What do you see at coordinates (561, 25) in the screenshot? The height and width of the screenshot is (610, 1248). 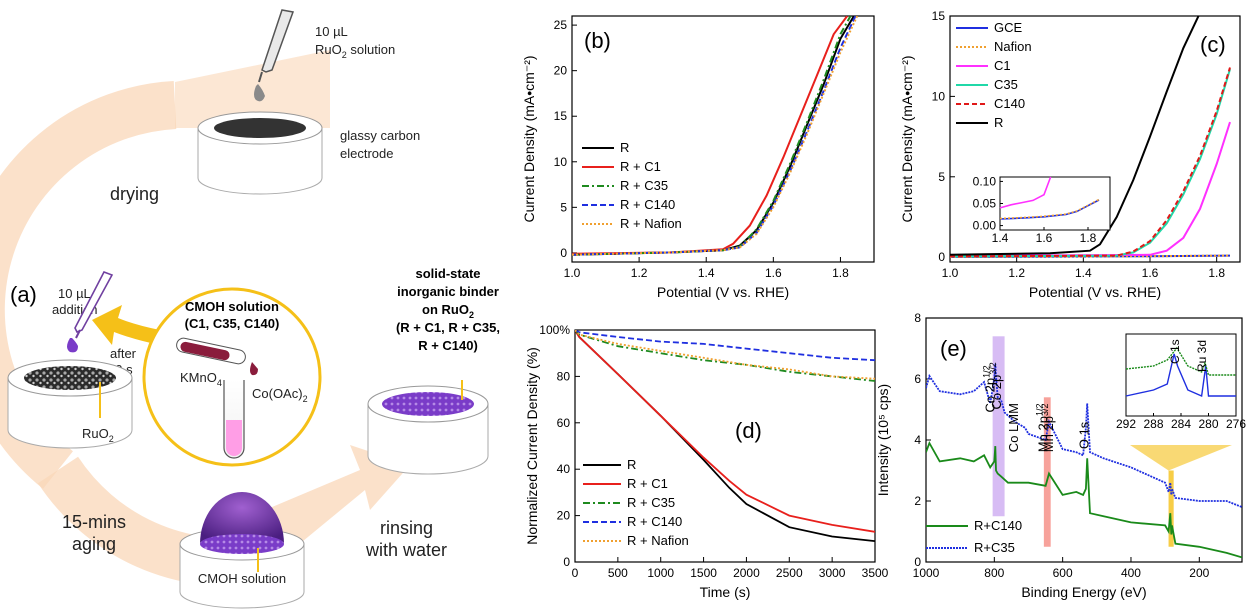 I see `y-tick-label: 25` at bounding box center [561, 25].